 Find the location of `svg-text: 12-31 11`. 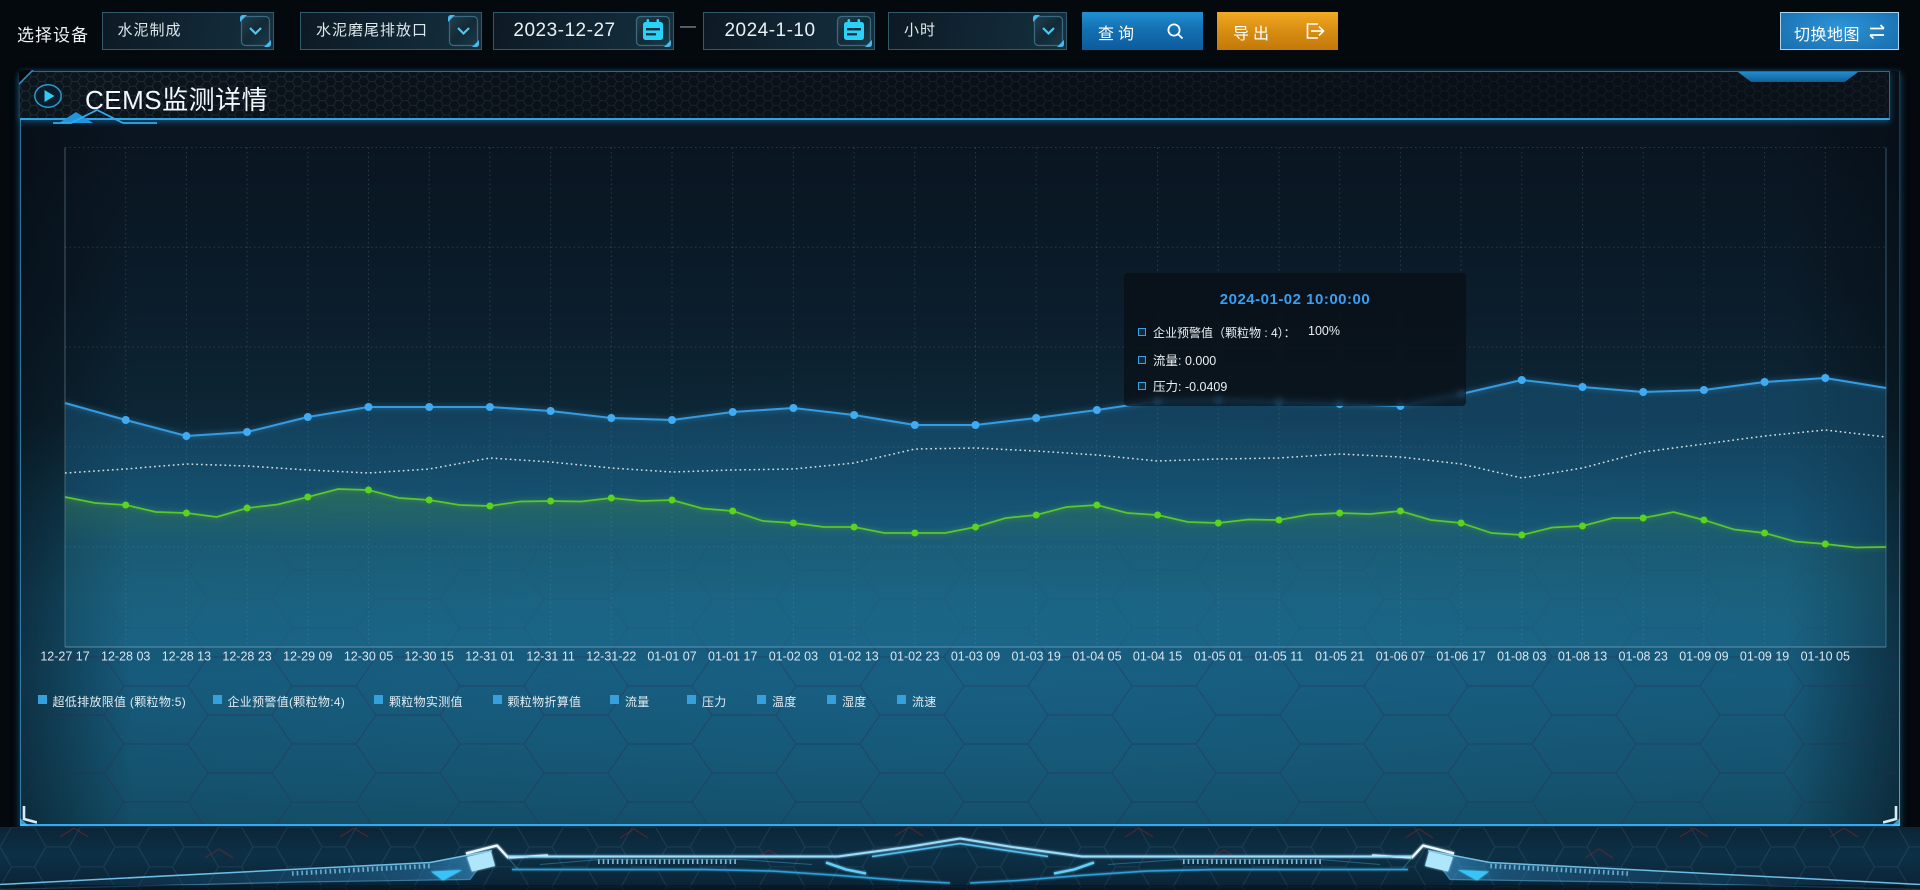

svg-text: 12-31 11 is located at coordinates (550, 657).